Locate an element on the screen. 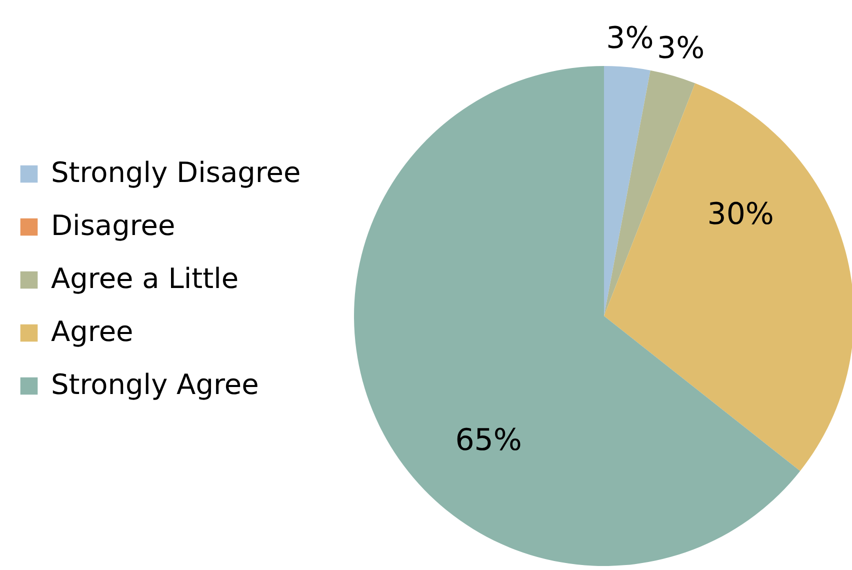 Image resolution: width=852 pixels, height=570 pixels. data-label: 65% is located at coordinates (488, 440).